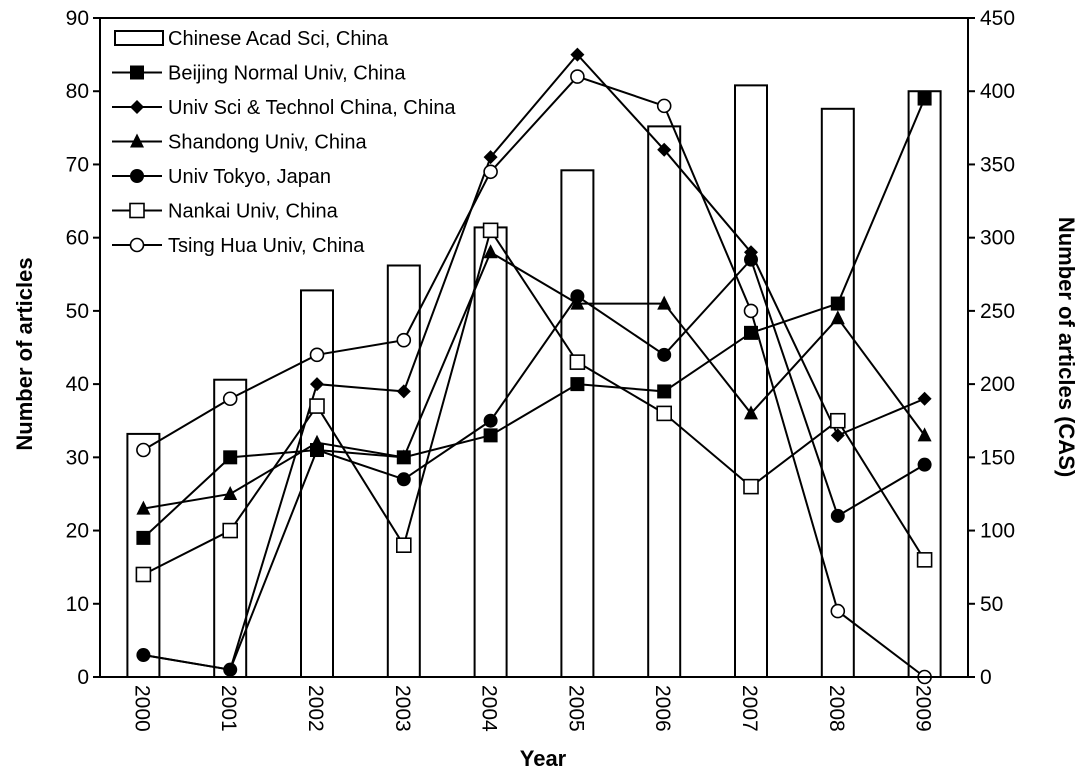  I want to click on y-tick-label: 60, so click(77, 238).